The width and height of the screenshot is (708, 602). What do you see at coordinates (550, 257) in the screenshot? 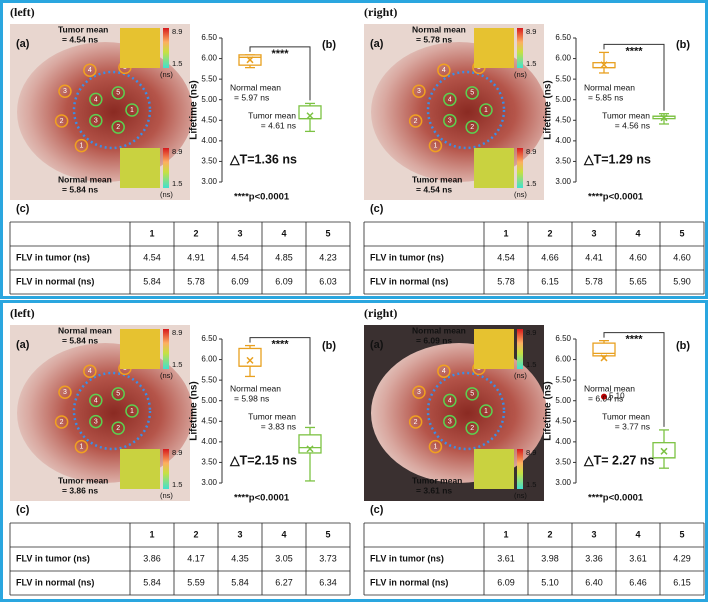
I see `table-cell: 4.66` at bounding box center [550, 257].